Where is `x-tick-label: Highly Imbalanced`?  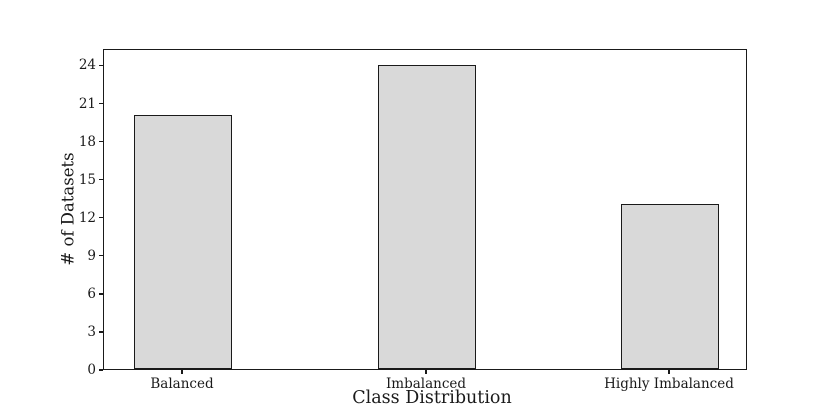 x-tick-label: Highly Imbalanced is located at coordinates (669, 384).